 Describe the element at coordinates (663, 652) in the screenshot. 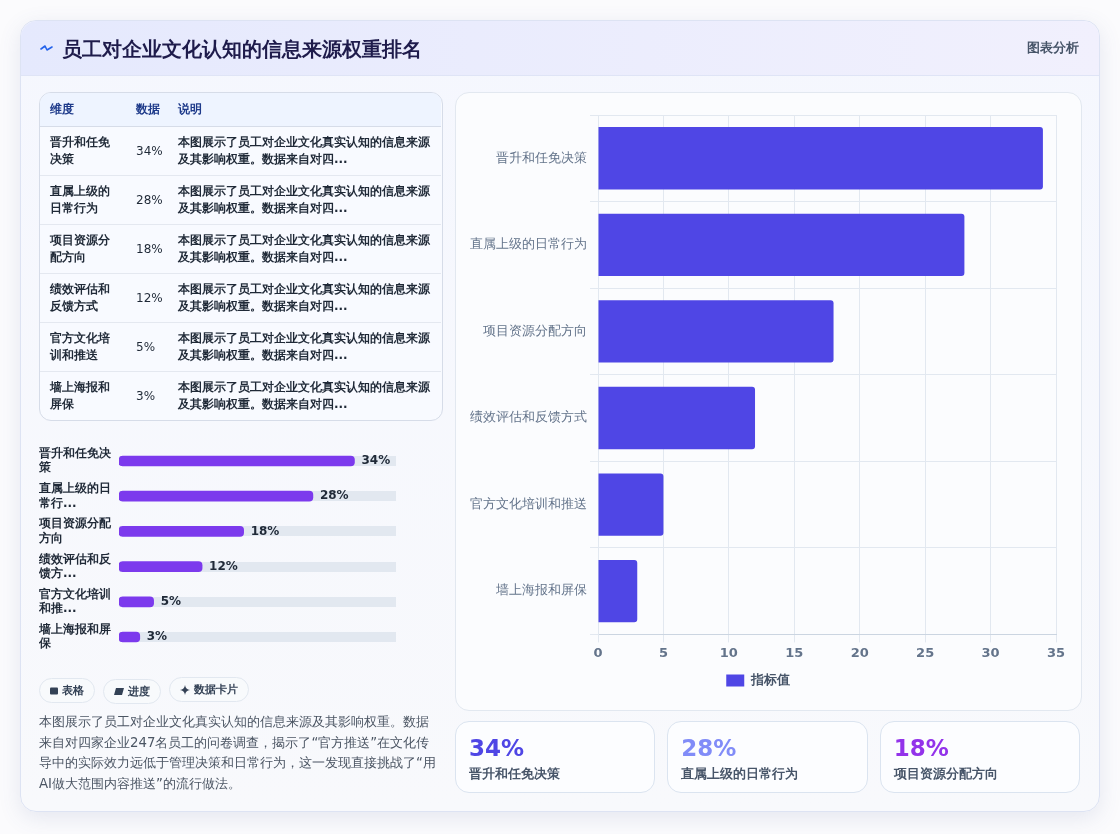

I see `x-tick-label: 5` at that location.